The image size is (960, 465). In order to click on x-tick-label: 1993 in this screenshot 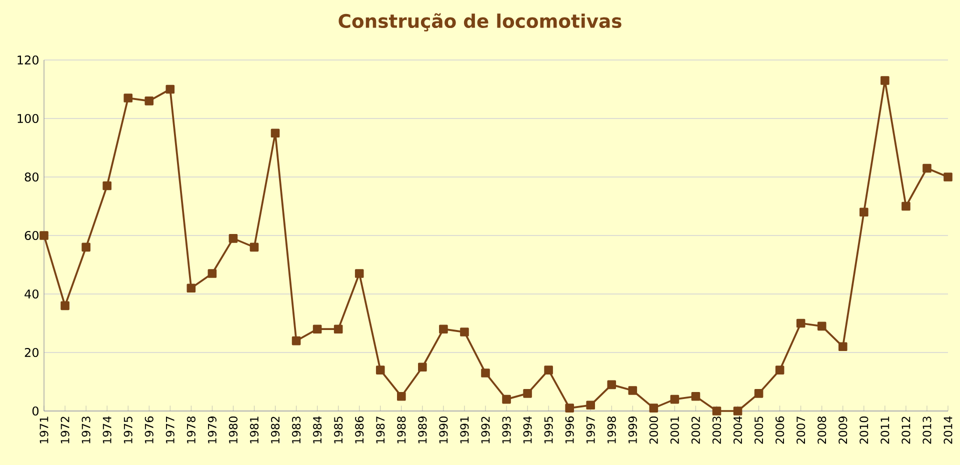, I will do `click(506, 430)`.